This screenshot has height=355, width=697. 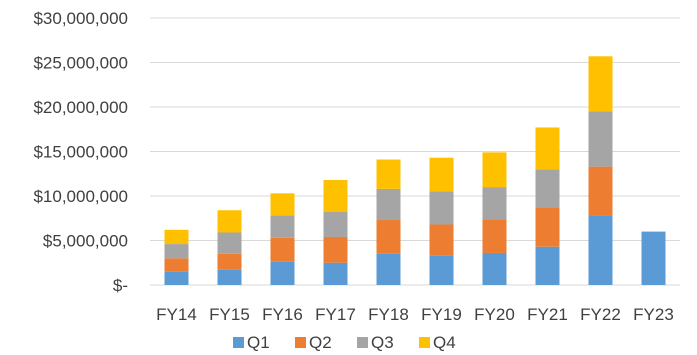 I want to click on legend-label-q4: Q4, so click(x=444, y=342).